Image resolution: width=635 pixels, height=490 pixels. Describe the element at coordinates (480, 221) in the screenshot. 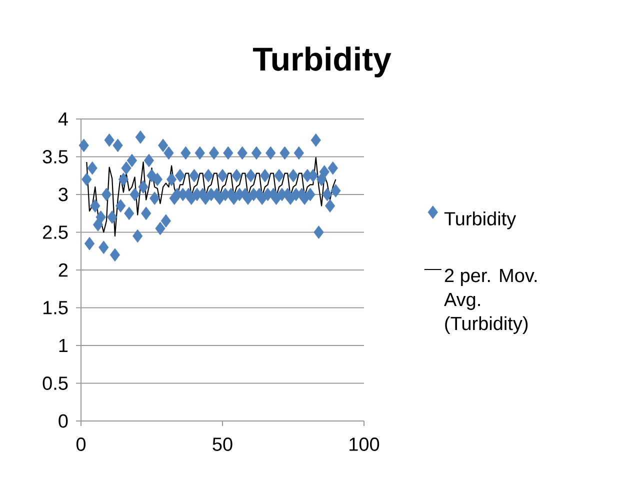

I see `legend-label: Turbidity` at that location.